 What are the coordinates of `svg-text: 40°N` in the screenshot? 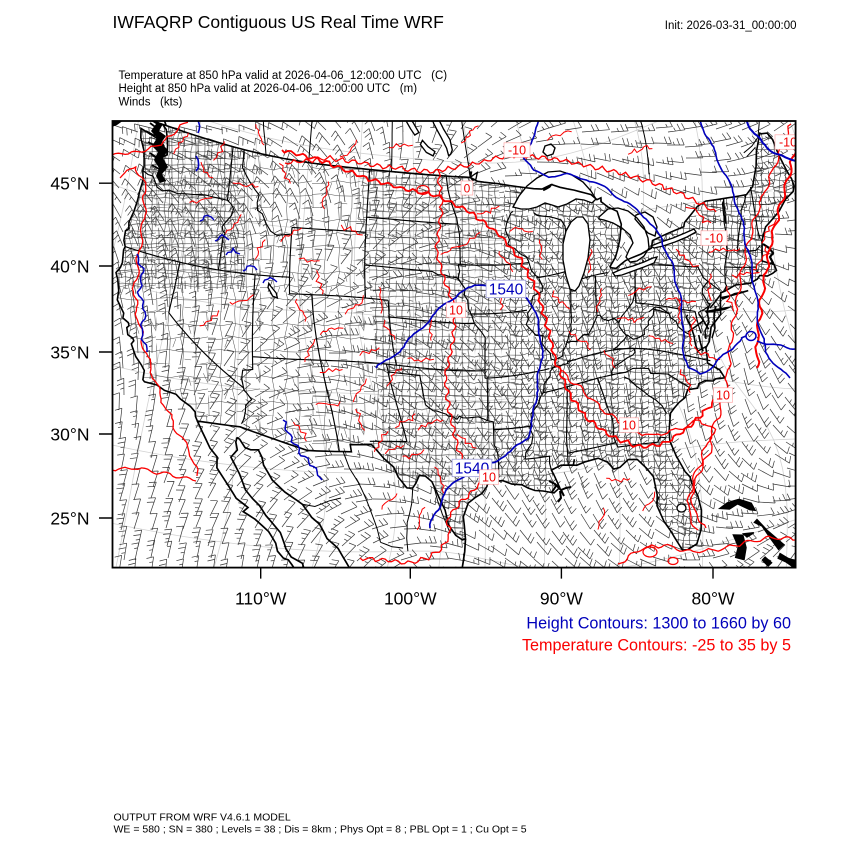 It's located at (69, 266).